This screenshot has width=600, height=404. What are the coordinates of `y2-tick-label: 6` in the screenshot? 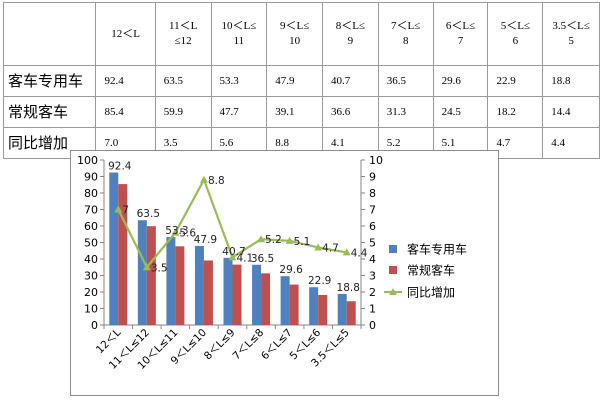 It's located at (372, 226).